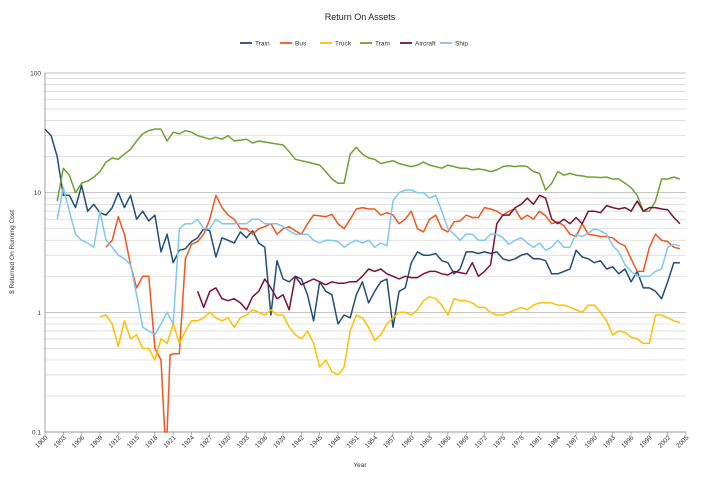 The image size is (720, 477). Describe the element at coordinates (243, 441) in the screenshot. I see `x-tick-label: 1933` at that location.